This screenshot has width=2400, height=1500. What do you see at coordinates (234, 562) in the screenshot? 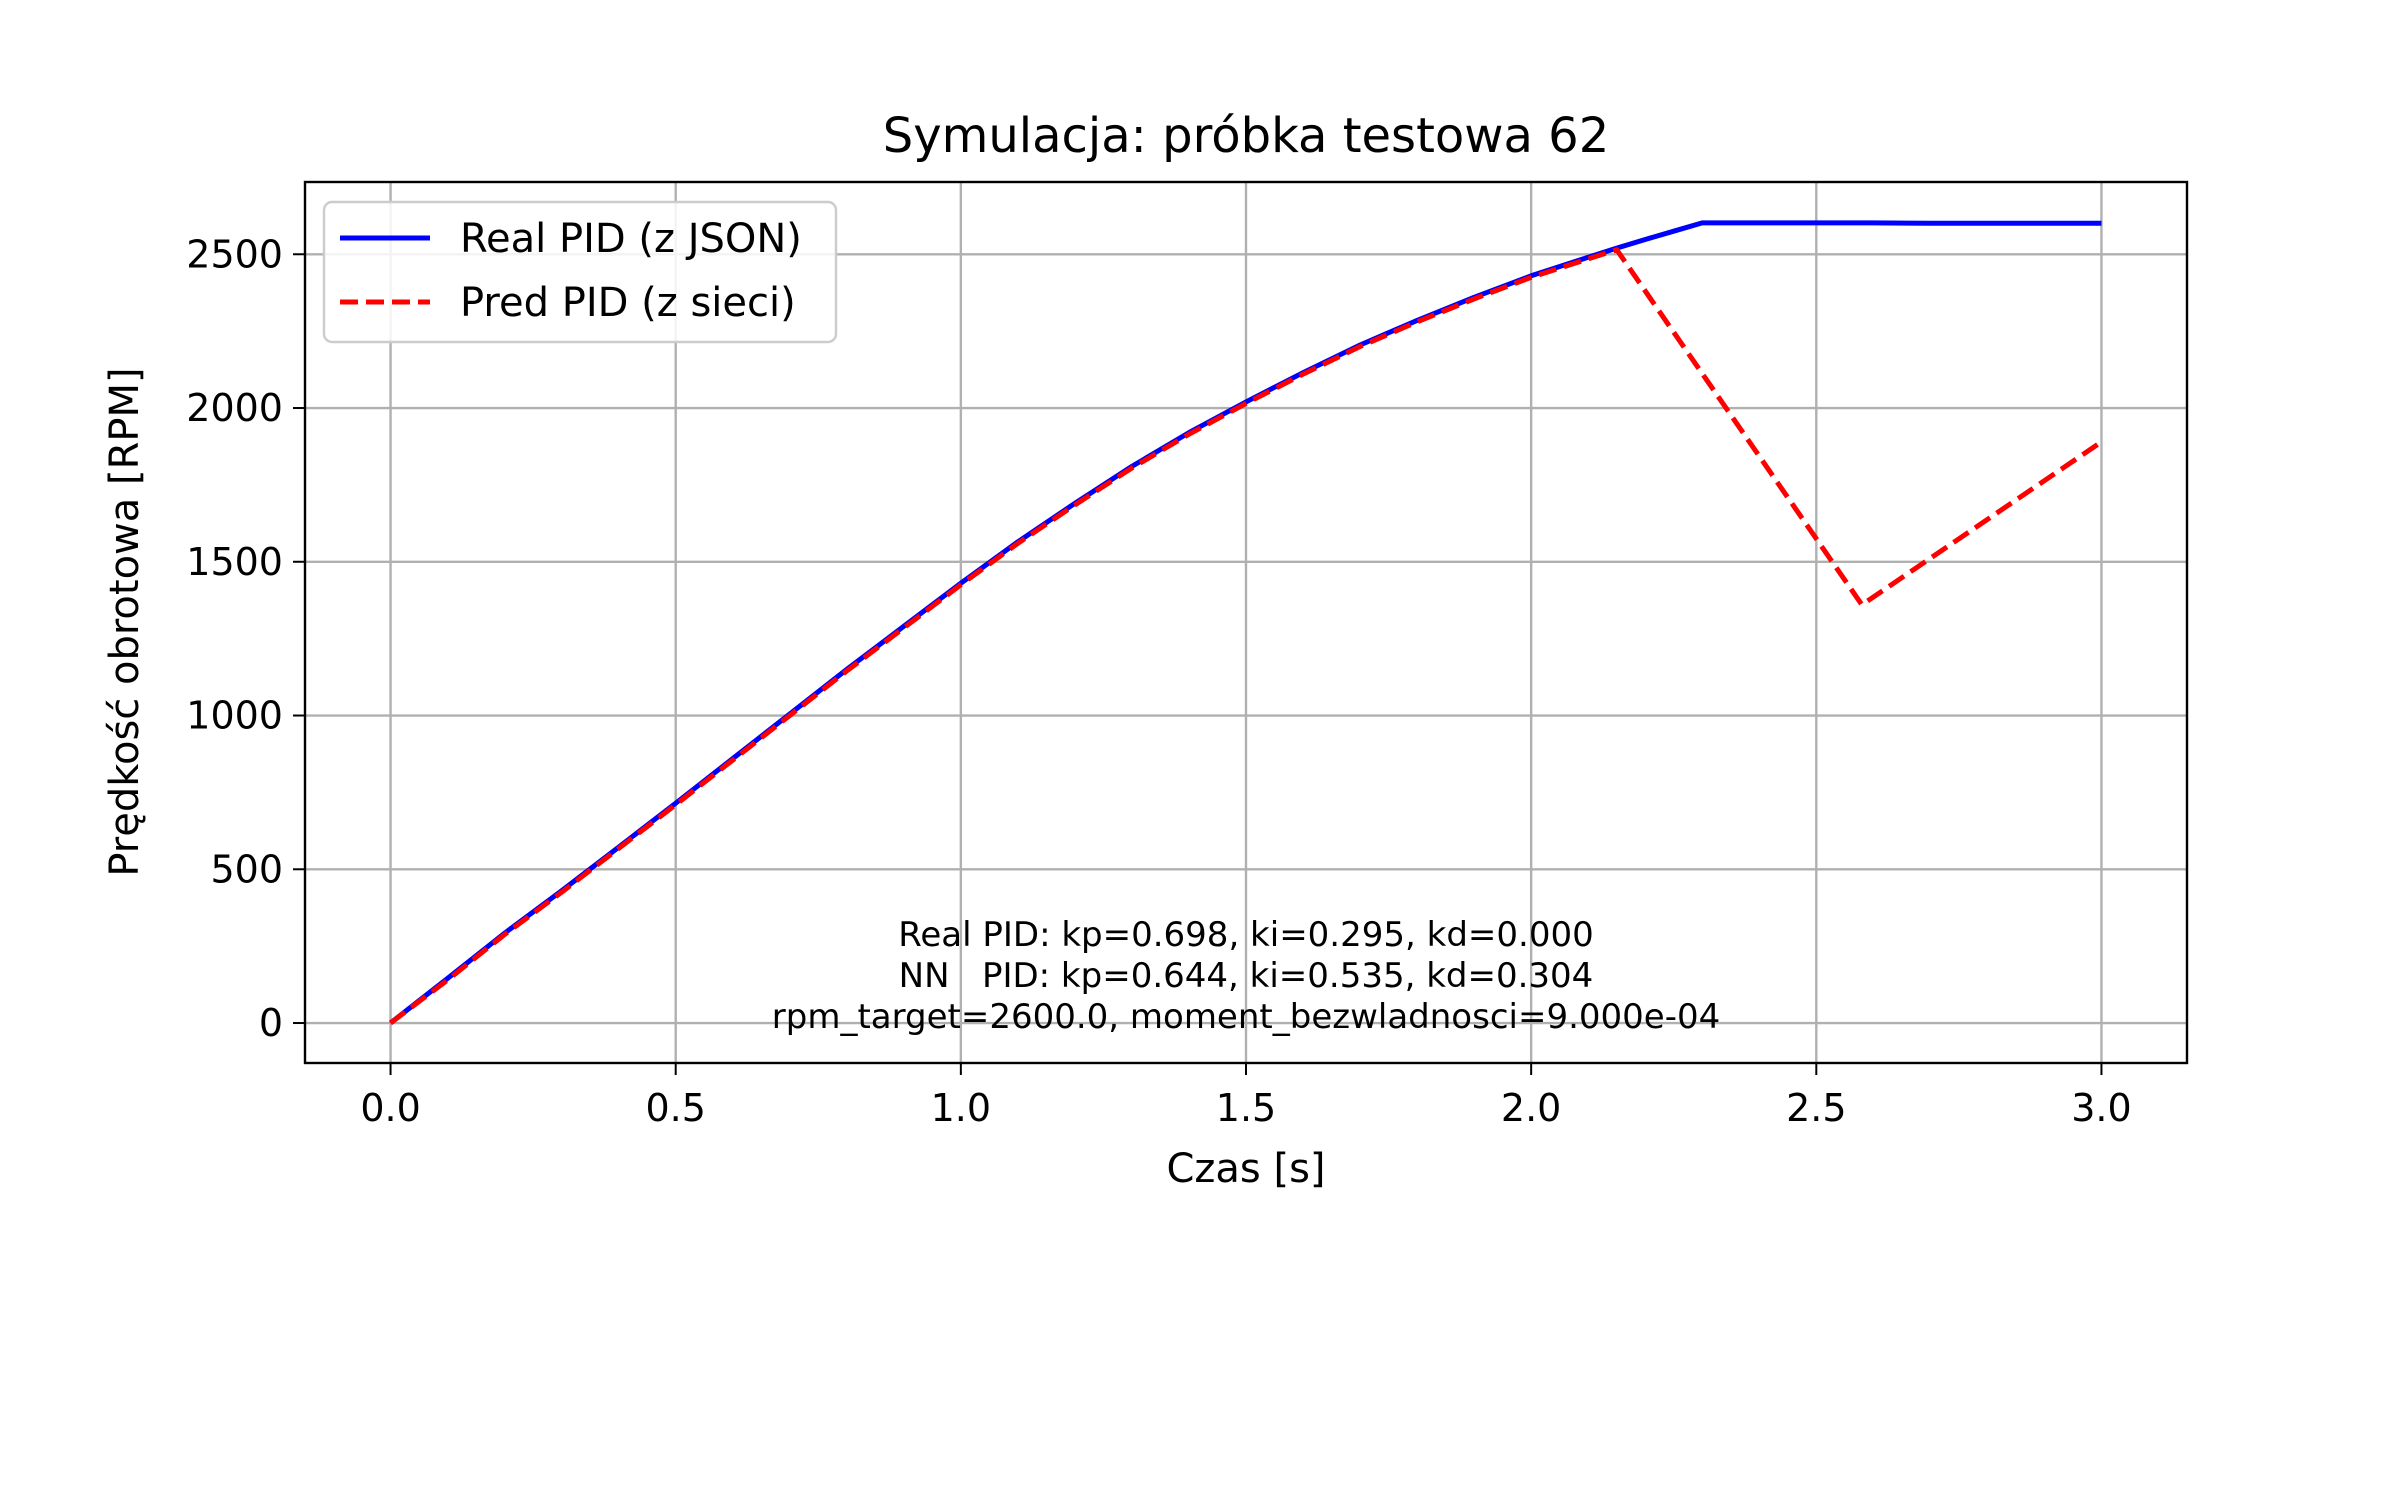
I see `y-tick-label: 1500` at bounding box center [234, 562].